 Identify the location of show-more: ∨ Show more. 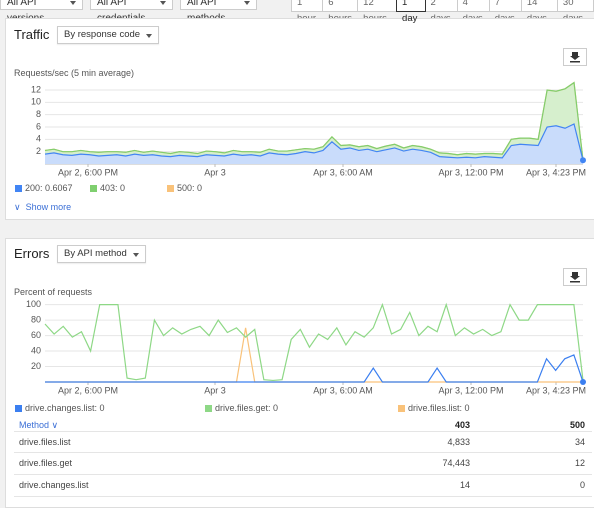
(43, 207).